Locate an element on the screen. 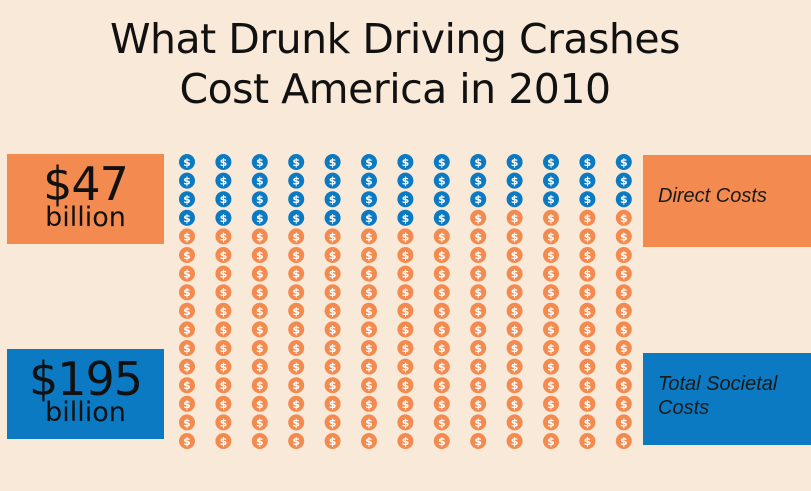 This screenshot has width=811, height=491. total-costs-legend-label: Total Societal Costs is located at coordinates (718, 396).